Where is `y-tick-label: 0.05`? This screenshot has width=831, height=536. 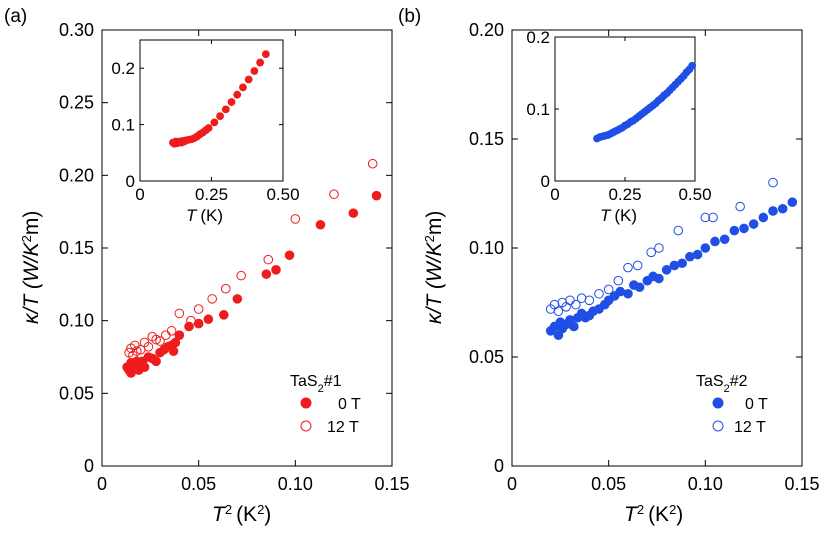 y-tick-label: 0.05 is located at coordinates (486, 357).